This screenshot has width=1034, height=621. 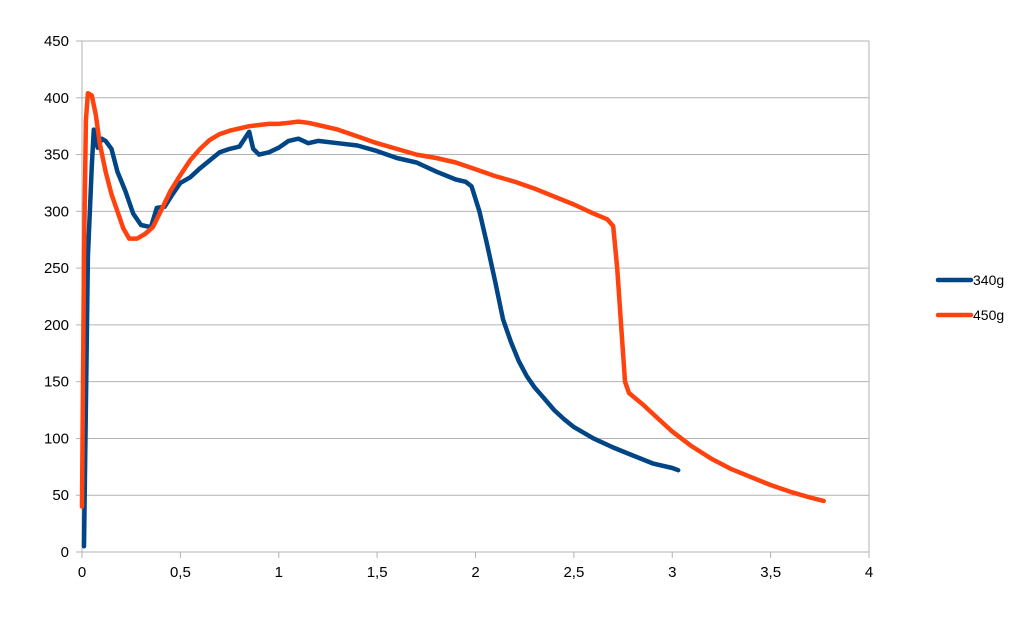 I want to click on x-tick-label: 0,5, so click(x=180, y=572).